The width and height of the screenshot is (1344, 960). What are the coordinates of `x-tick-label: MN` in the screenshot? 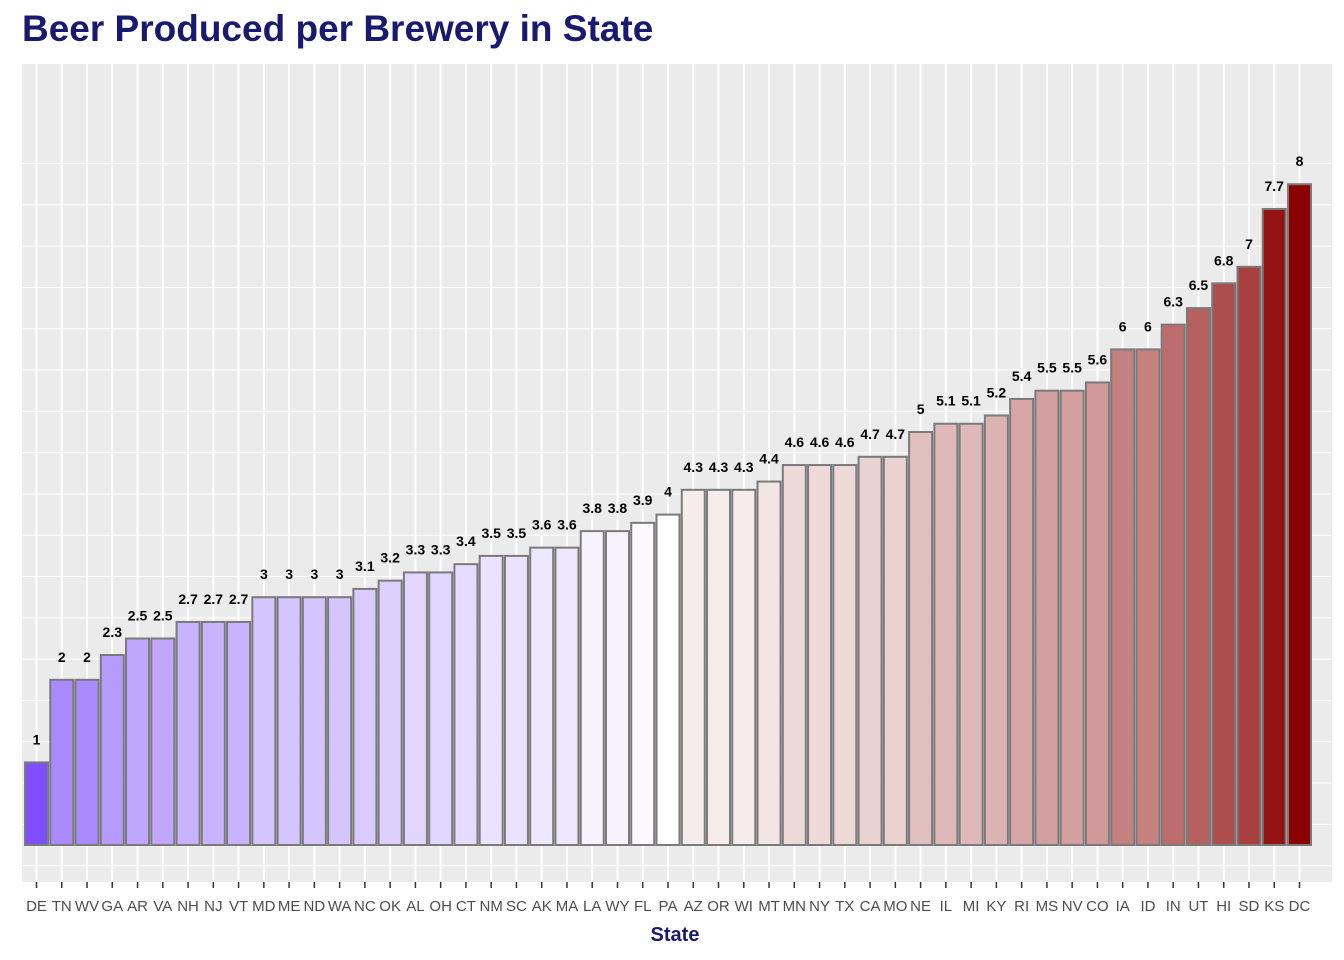 It's located at (794, 906).